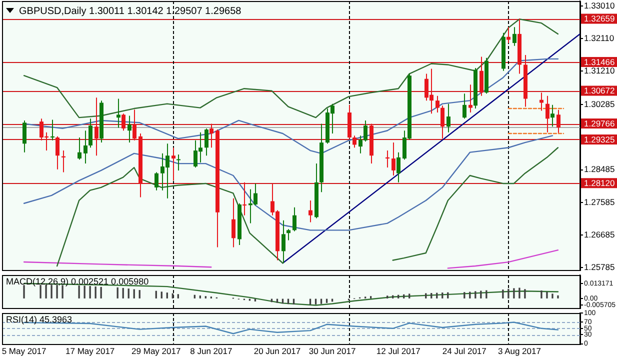 This screenshot has width=617, height=358. Describe the element at coordinates (398, 351) in the screenshot. I see `x-tick-label: 12 Jul 2017` at that location.